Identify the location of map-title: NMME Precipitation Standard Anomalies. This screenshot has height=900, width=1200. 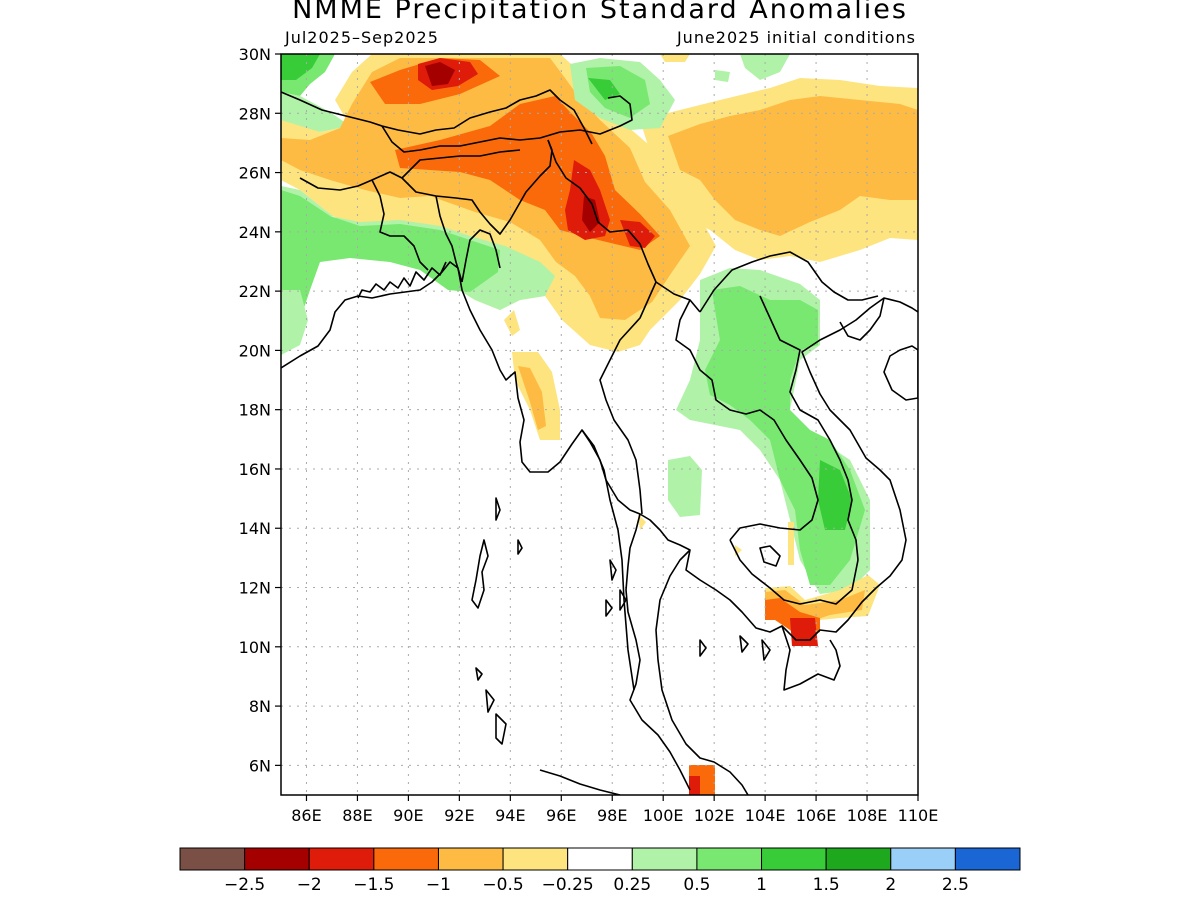
(600, 12).